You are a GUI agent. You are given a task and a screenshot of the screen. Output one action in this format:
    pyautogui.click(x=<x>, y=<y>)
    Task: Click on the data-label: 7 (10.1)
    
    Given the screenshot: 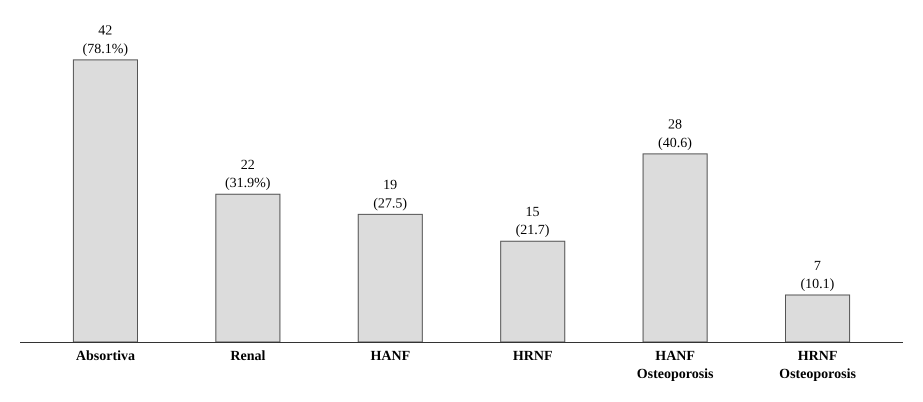 What is the action you would take?
    pyautogui.click(x=817, y=275)
    